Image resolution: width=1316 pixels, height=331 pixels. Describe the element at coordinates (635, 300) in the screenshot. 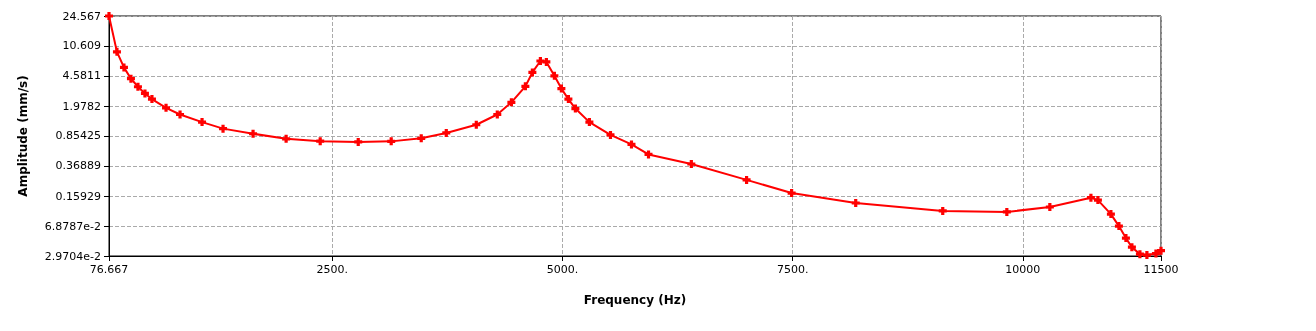

I see `x-axis-title: Frequency (Hz)` at that location.